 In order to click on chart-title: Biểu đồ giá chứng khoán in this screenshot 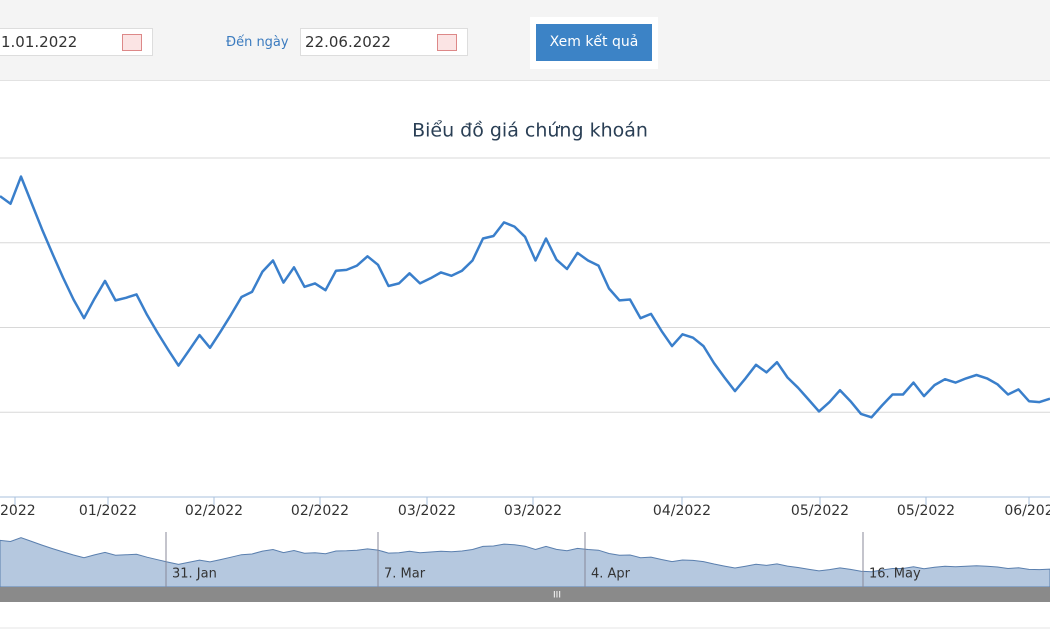, I will do `click(530, 131)`.